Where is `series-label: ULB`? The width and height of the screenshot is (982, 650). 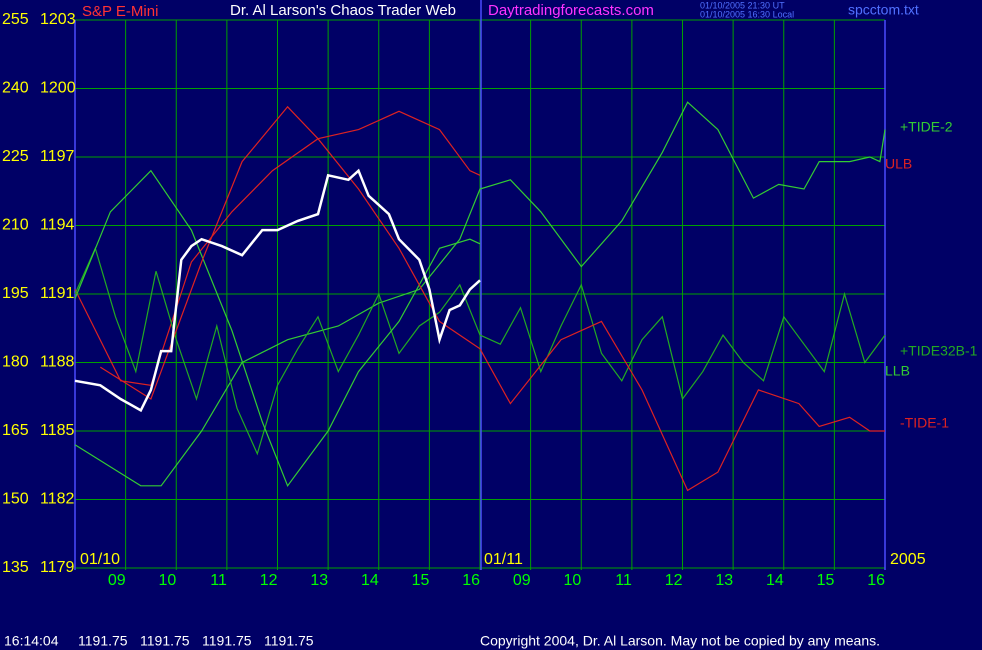
series-label: ULB is located at coordinates (898, 164).